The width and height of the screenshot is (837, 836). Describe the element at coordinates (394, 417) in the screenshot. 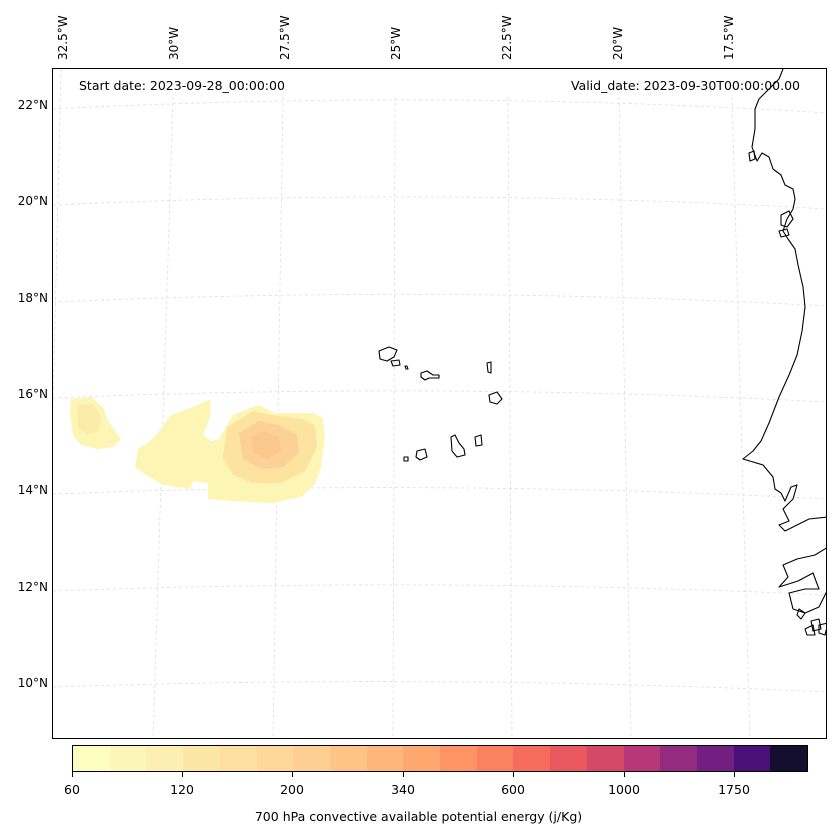

I see `meridian-25w` at that location.